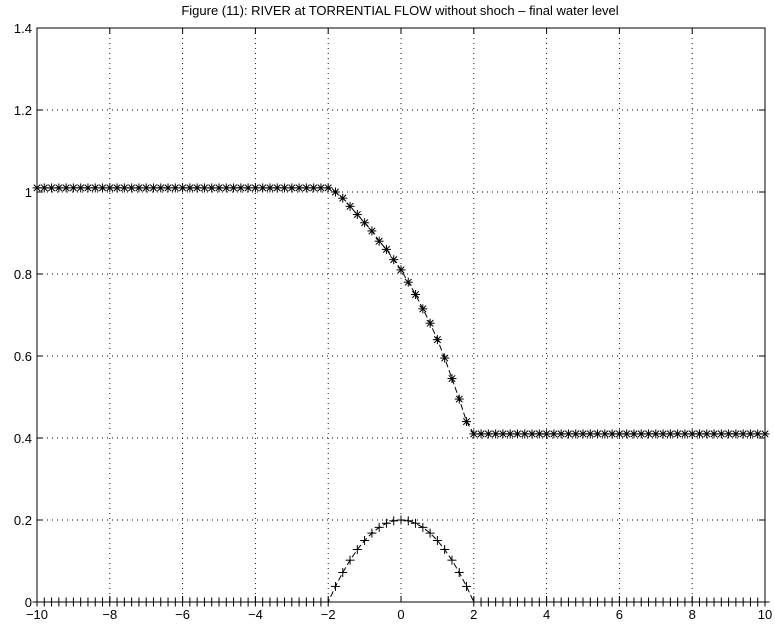 The height and width of the screenshot is (632, 775). What do you see at coordinates (23, 110) in the screenshot?
I see `y-tick-label: 1.2` at bounding box center [23, 110].